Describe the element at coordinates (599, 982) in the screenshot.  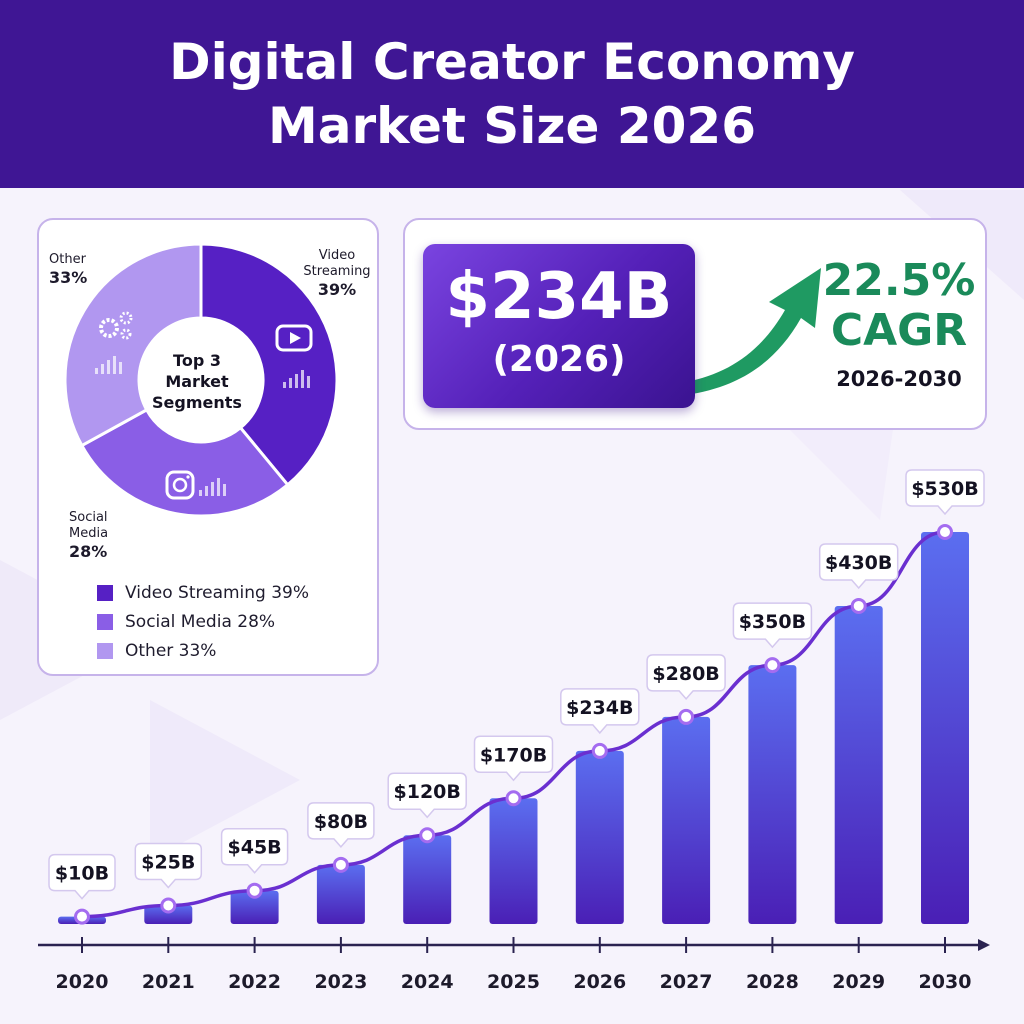
I see `x-tick-label: 2026` at that location.